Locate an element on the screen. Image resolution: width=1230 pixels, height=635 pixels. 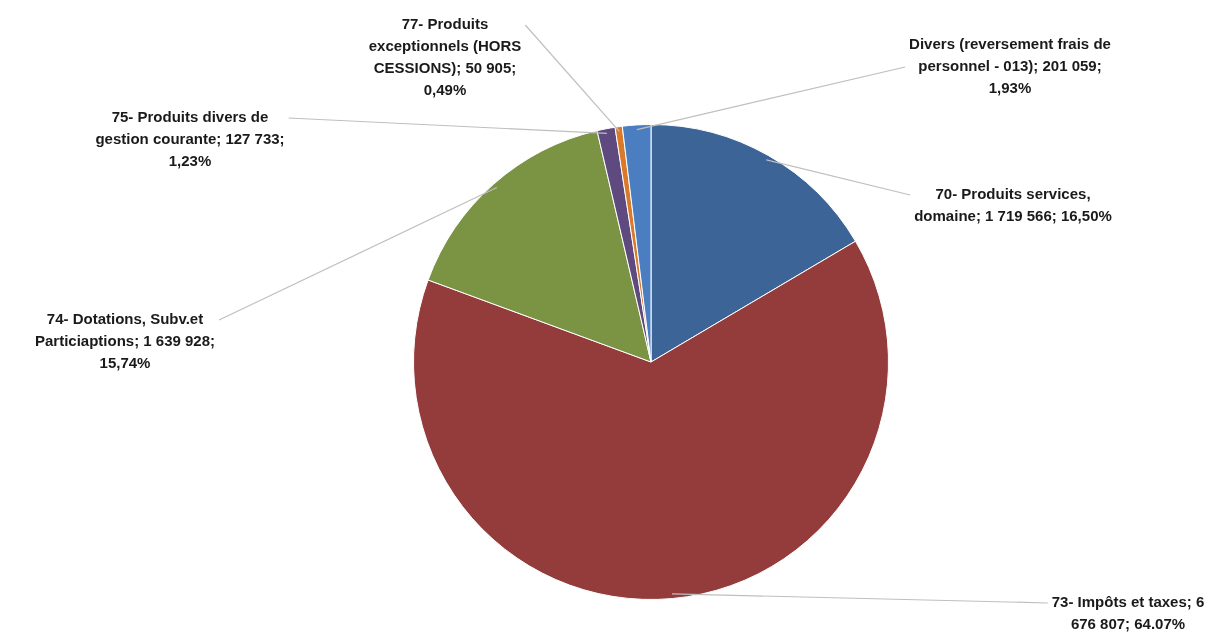
slice-label: 73- Impôts et taxes; 6 676 807; 64.07% is located at coordinates (1128, 613).